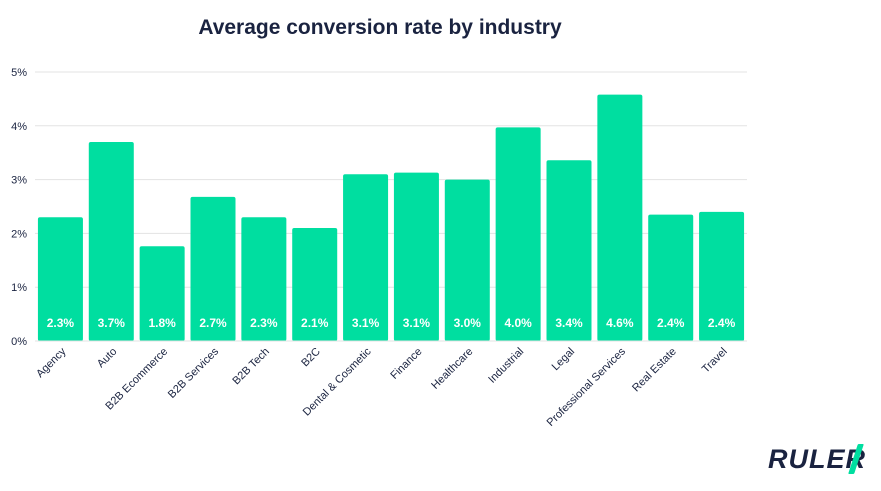 This screenshot has width=881, height=491. I want to click on y-tick-label: 3%, so click(19, 181).